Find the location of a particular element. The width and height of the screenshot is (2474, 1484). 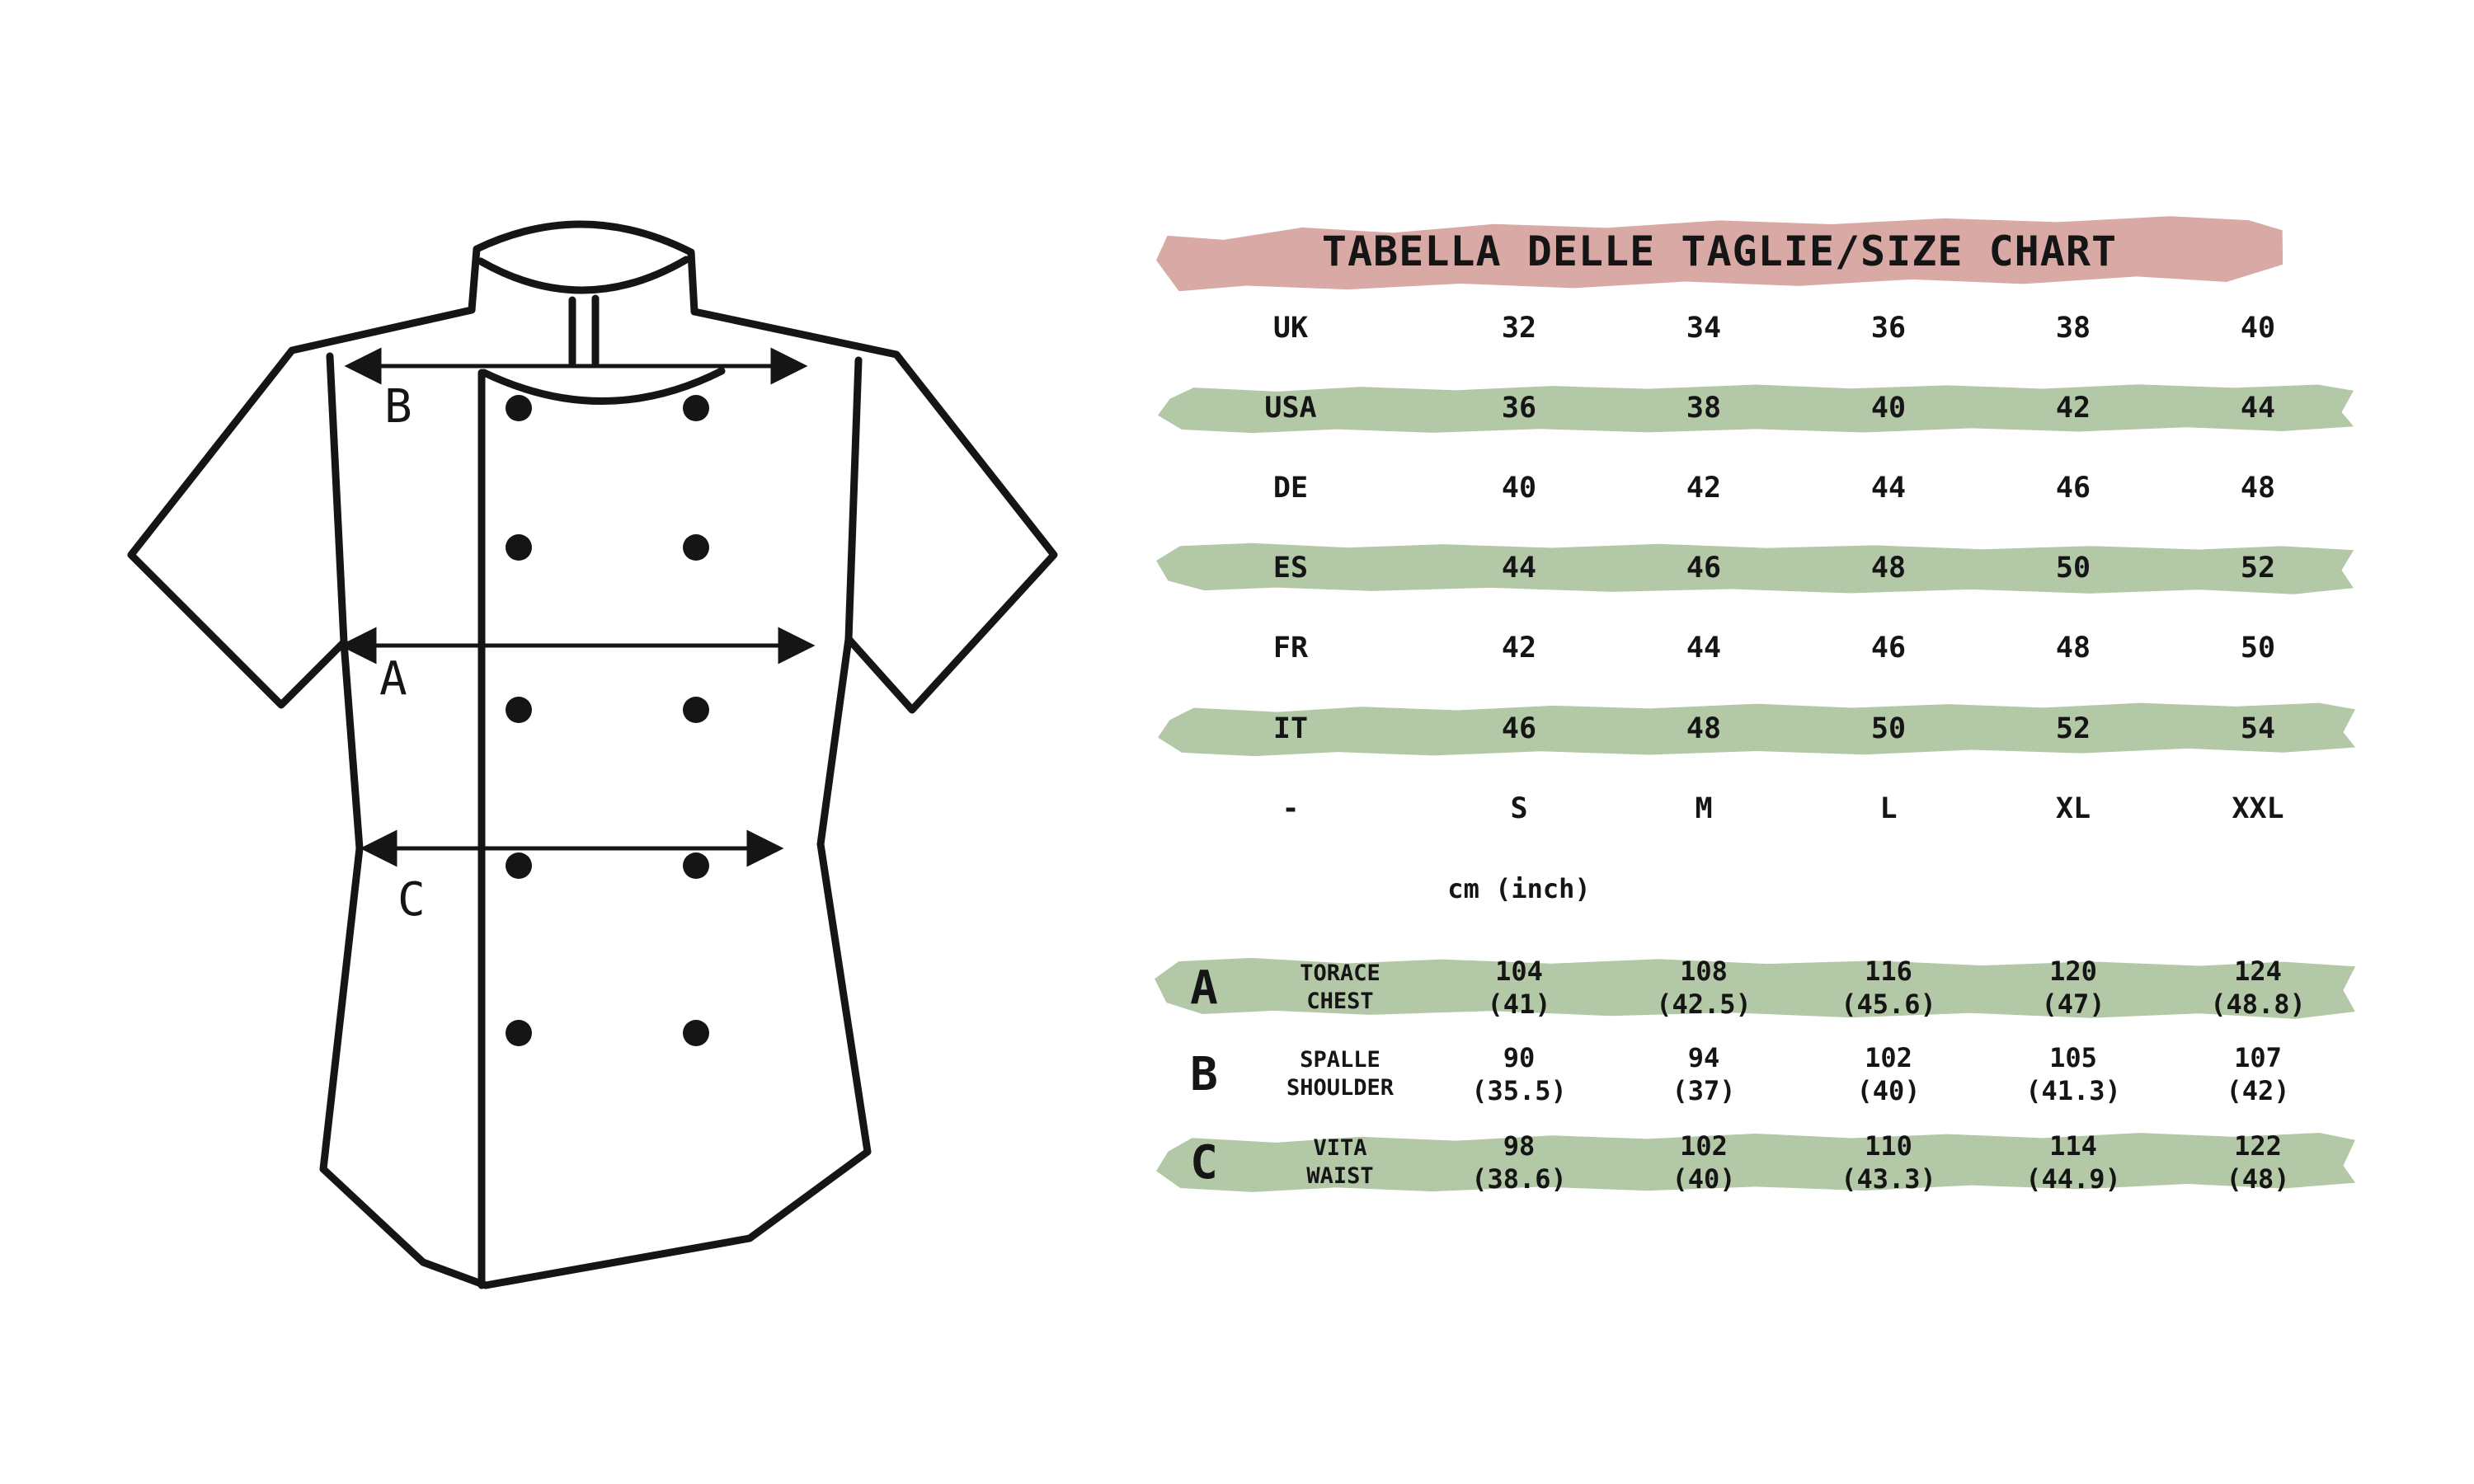

measure-value-cm: 107 is located at coordinates (2258, 1057).